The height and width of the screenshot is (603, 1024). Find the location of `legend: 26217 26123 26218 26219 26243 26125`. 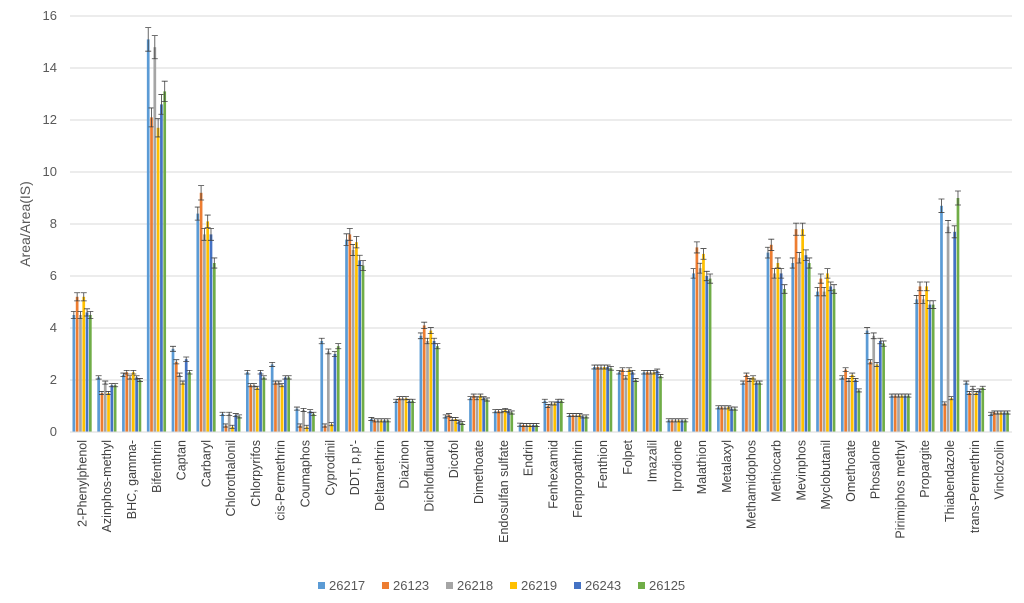

legend: 26217 26123 26218 26219 26243 26125 is located at coordinates (501, 585).